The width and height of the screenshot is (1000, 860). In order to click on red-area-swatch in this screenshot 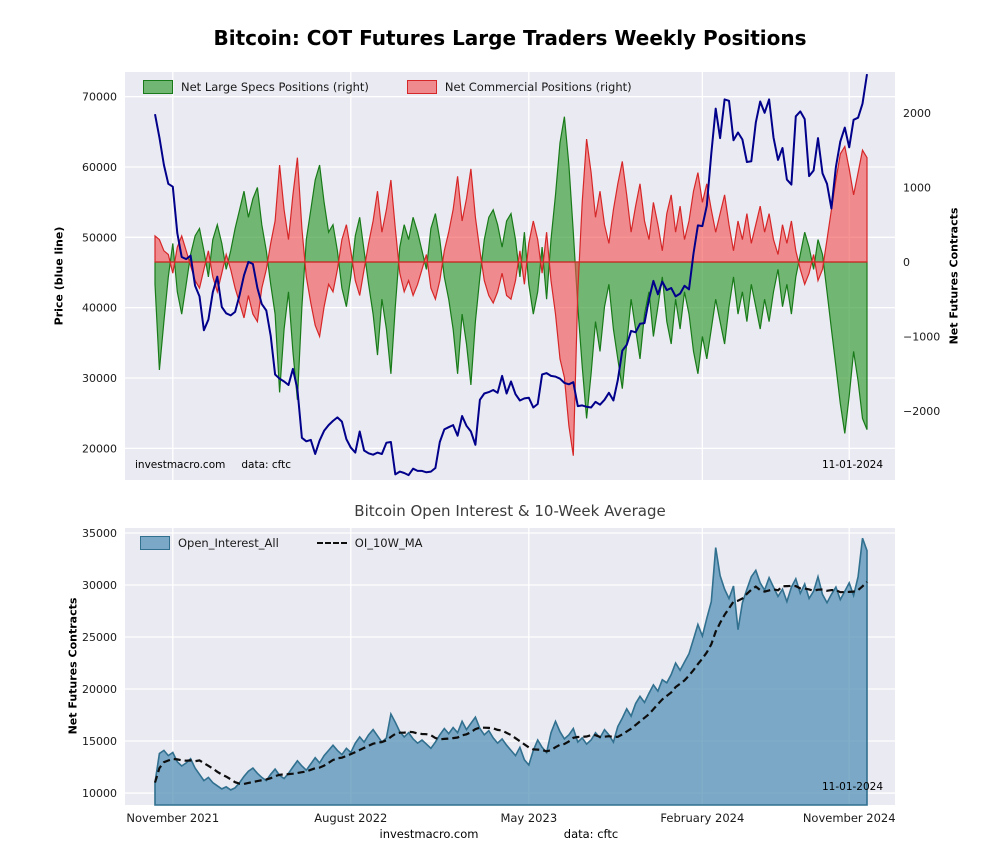, I will do `click(421, 87)`.